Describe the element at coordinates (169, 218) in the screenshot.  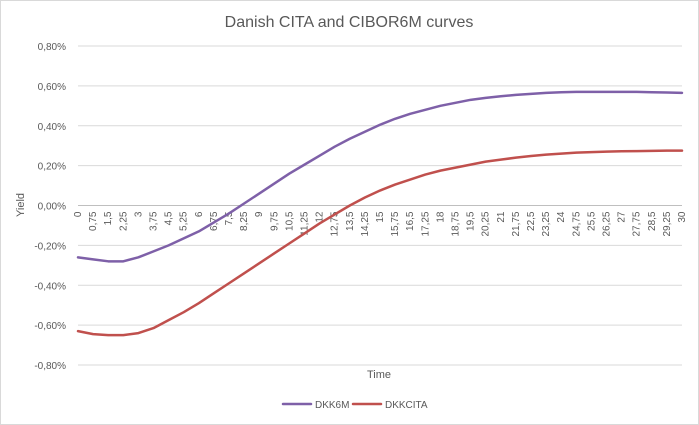
I see `x-tick-label: 4,5` at that location.